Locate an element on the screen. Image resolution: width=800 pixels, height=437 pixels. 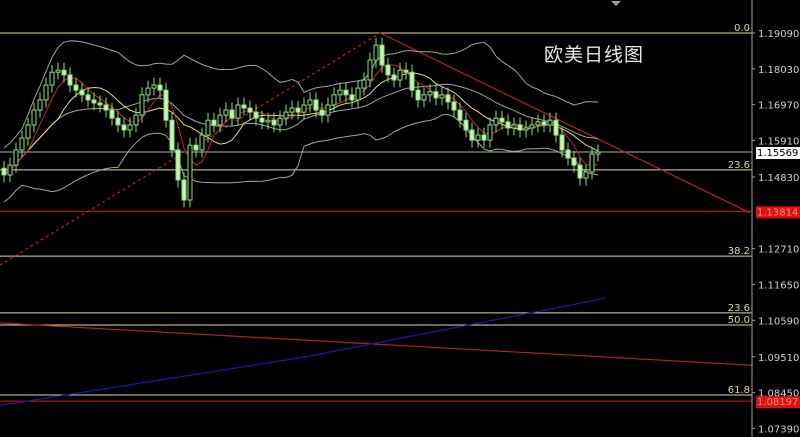
price-axis-background is located at coordinates (776, 218).